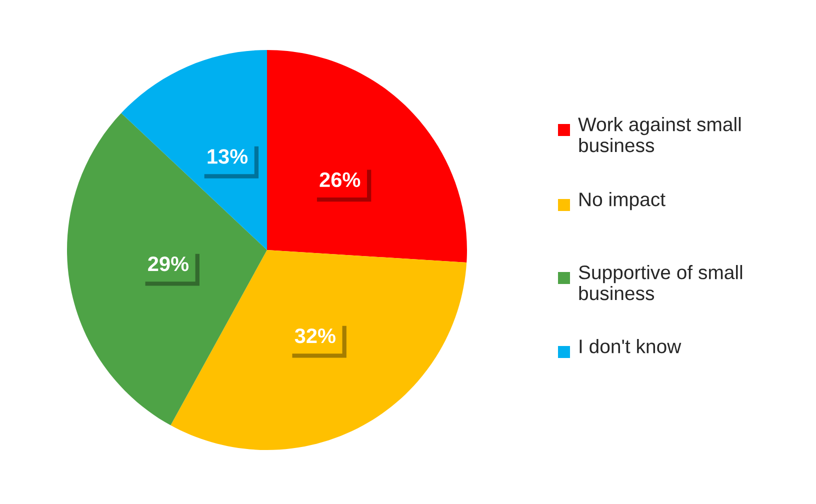 This screenshot has width=816, height=504. I want to click on data-label: 26%, so click(340, 180).